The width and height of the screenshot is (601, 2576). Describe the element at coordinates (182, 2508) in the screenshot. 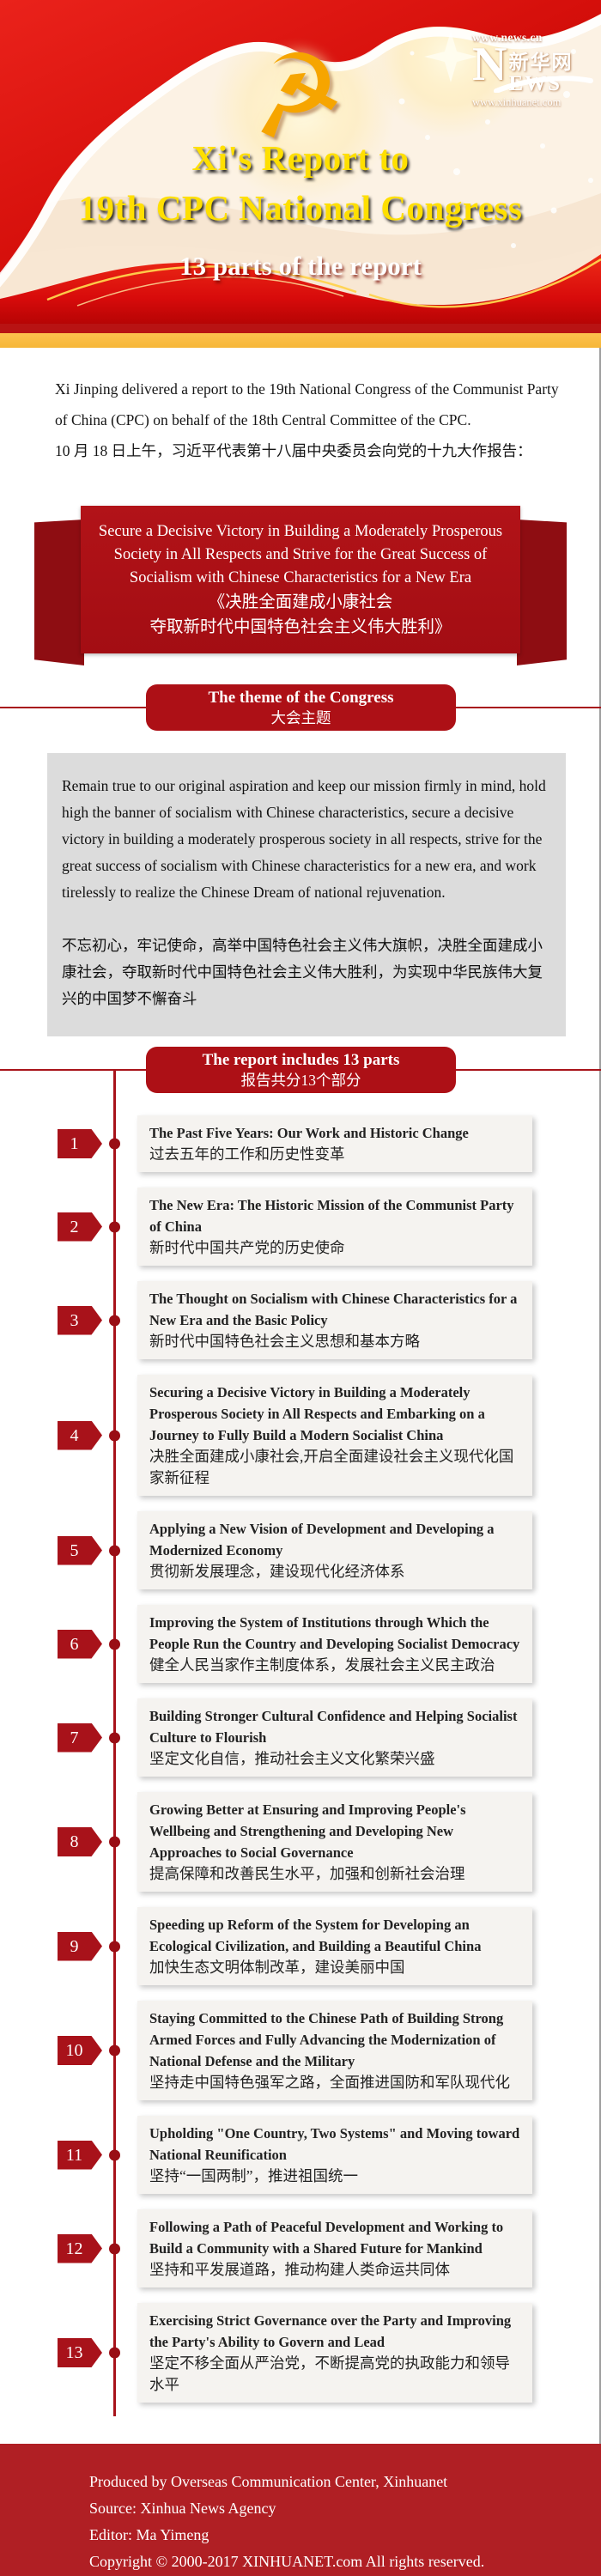

I see `footer-source: Source: Xinhua News Agency` at that location.